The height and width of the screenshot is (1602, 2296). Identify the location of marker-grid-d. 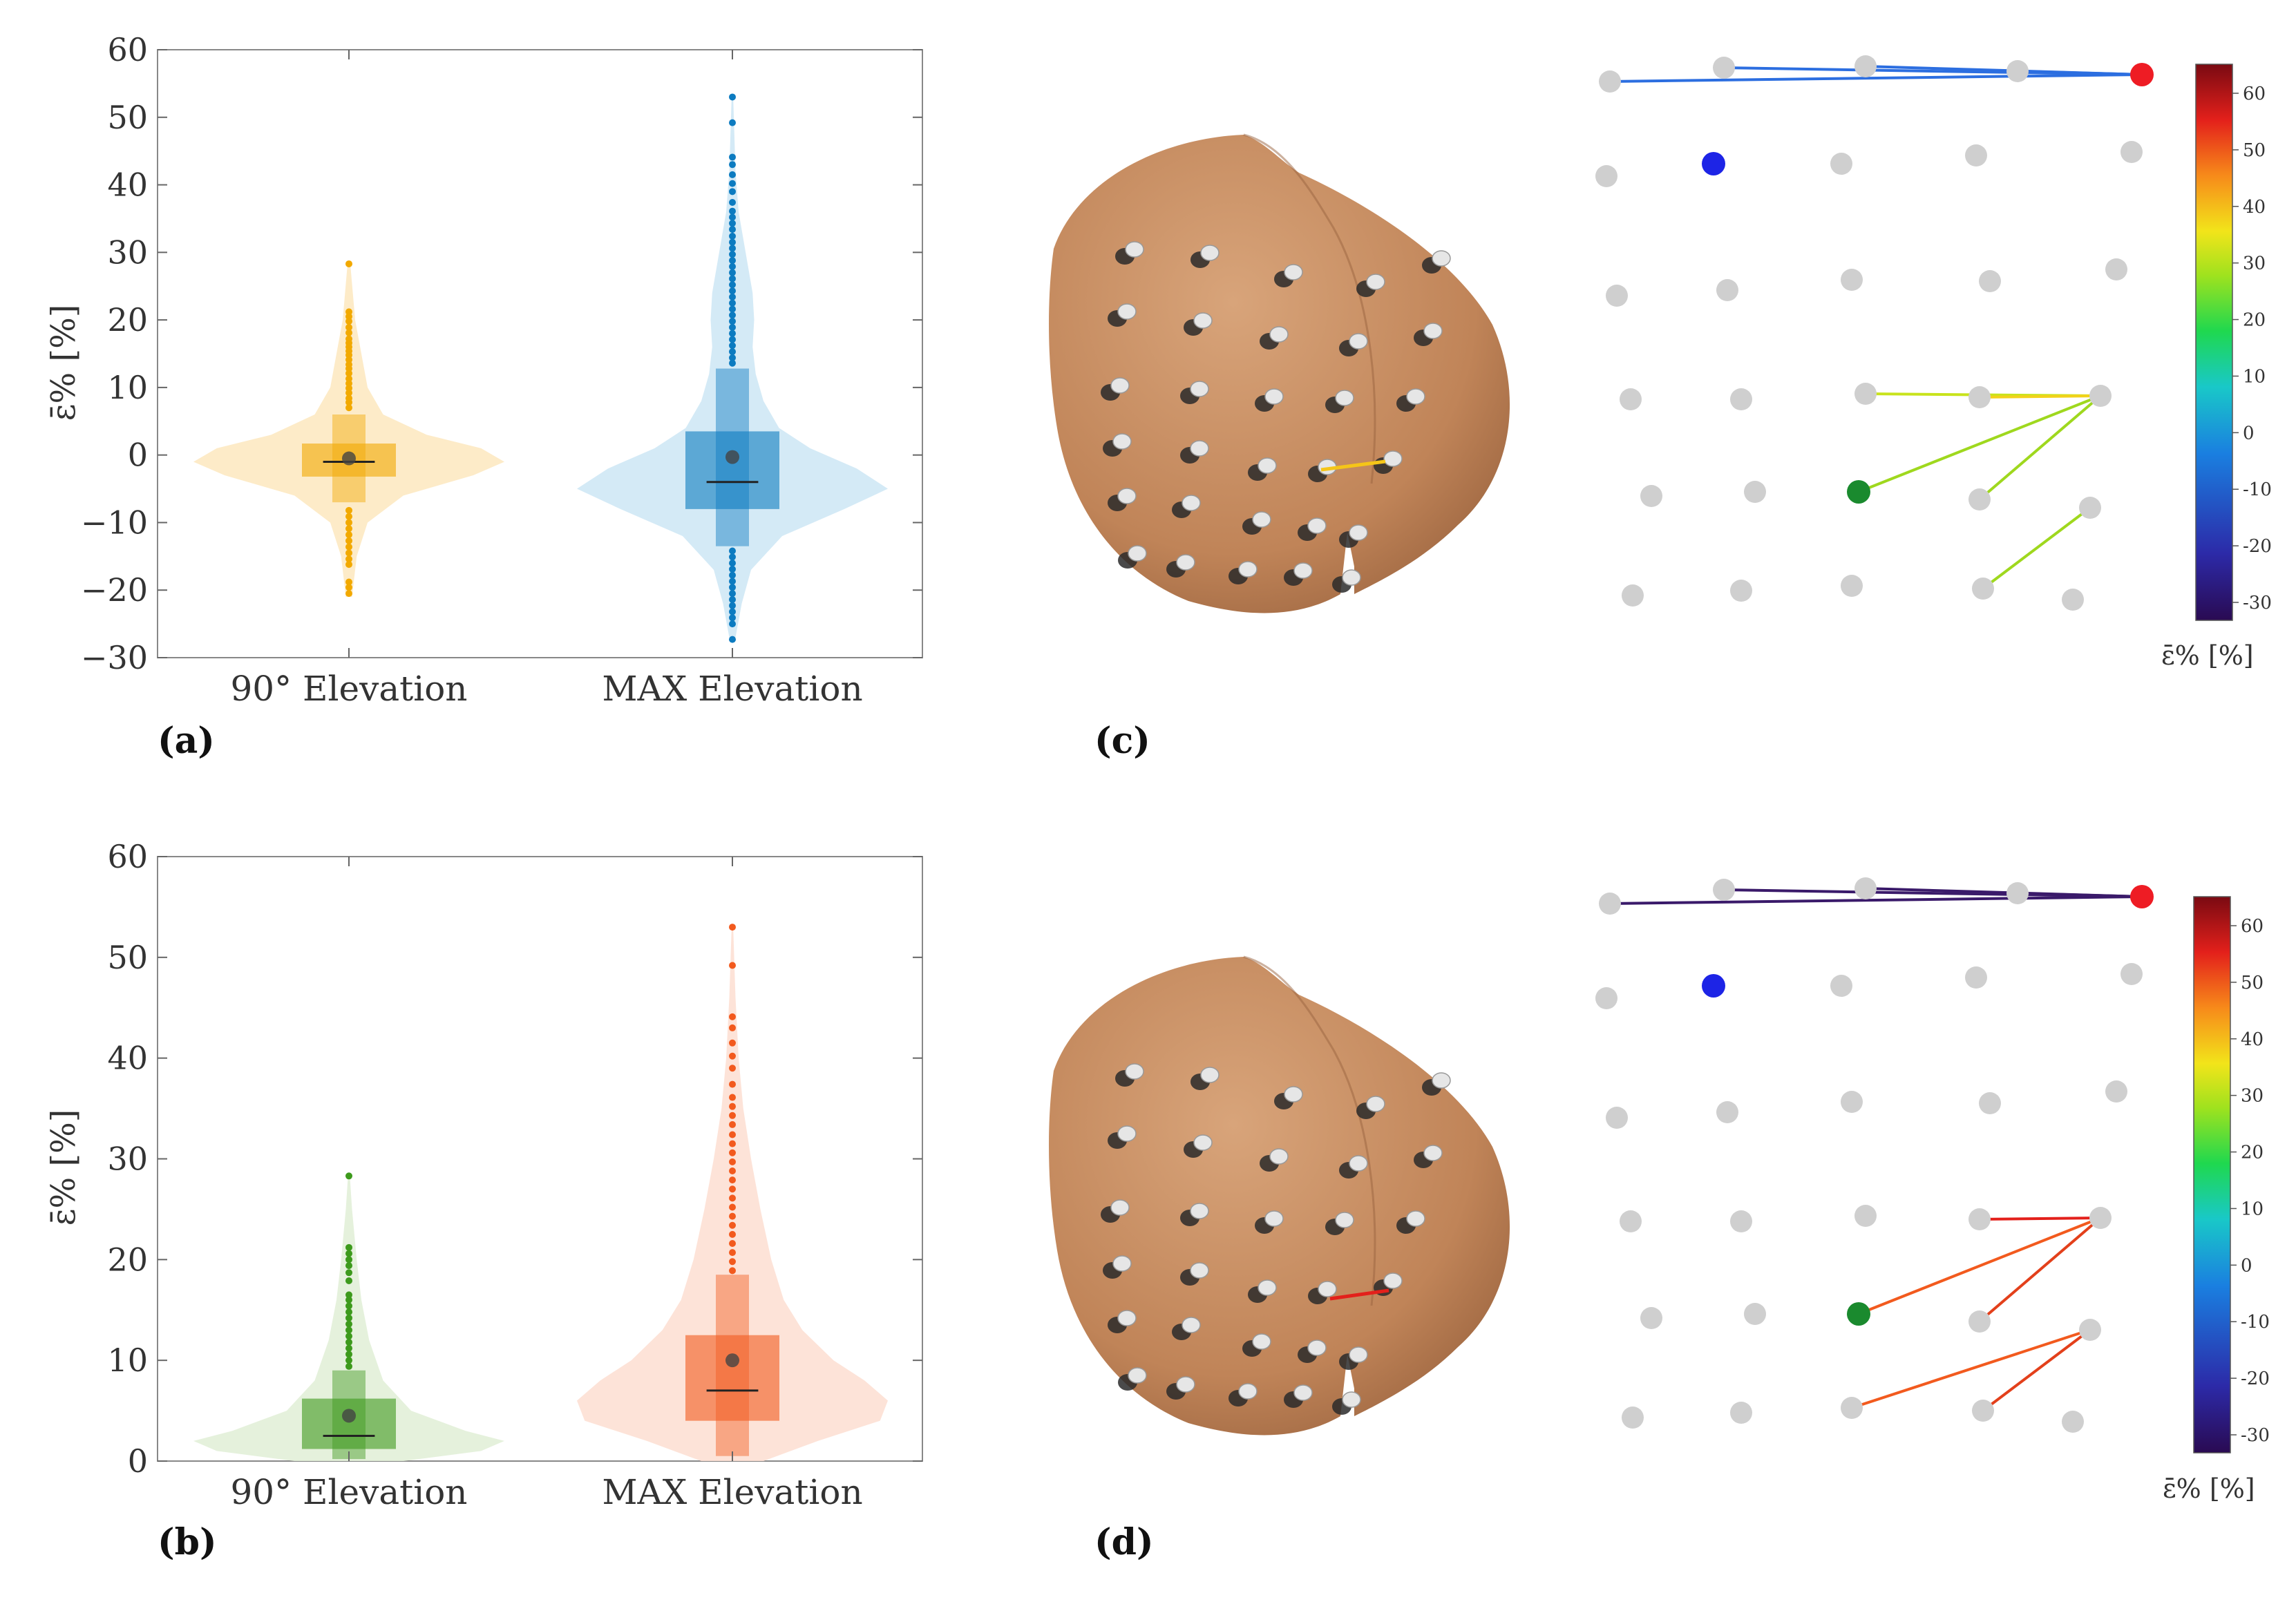
(1874, 1155).